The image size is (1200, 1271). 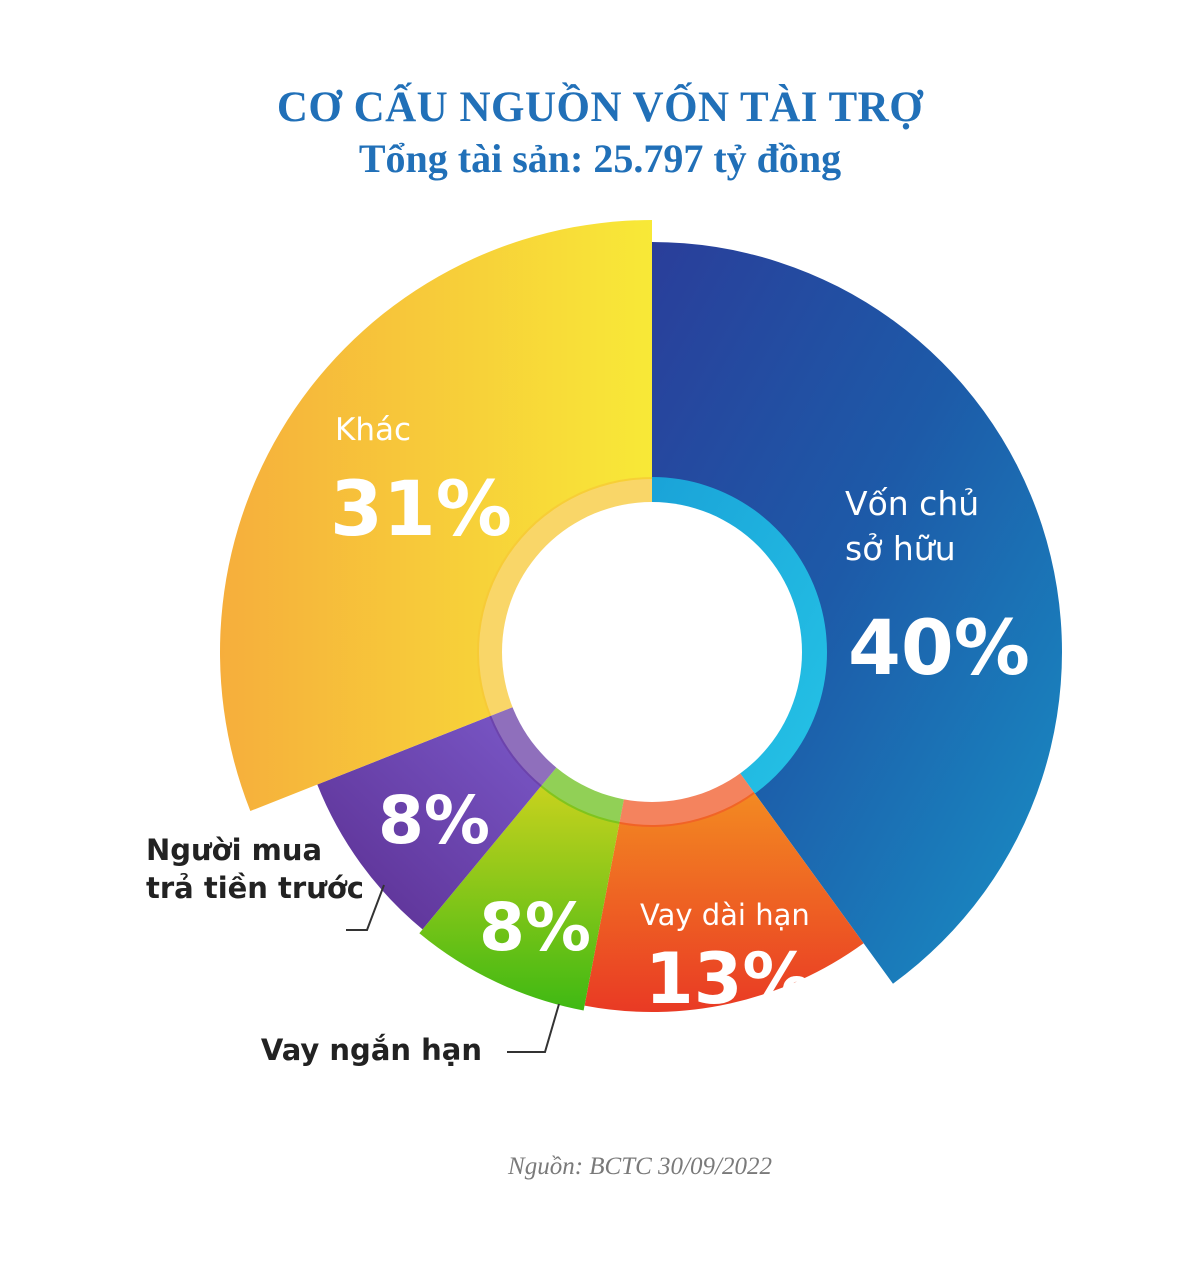 What do you see at coordinates (912, 503) in the screenshot?
I see `slice-label-von-chu-so-huu: Vốn chủ` at bounding box center [912, 503].